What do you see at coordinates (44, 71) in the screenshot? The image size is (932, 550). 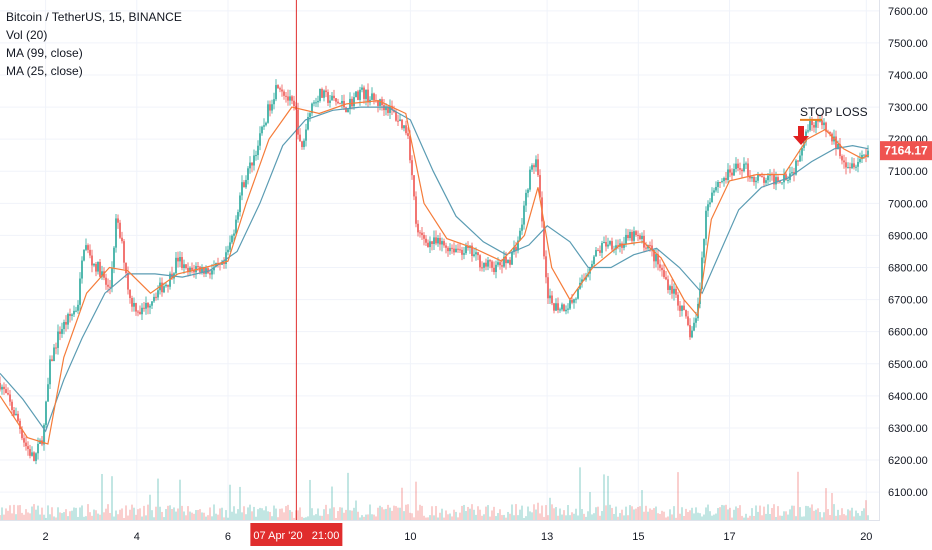 I see `legend-ma25: MA (25, close)` at bounding box center [44, 71].